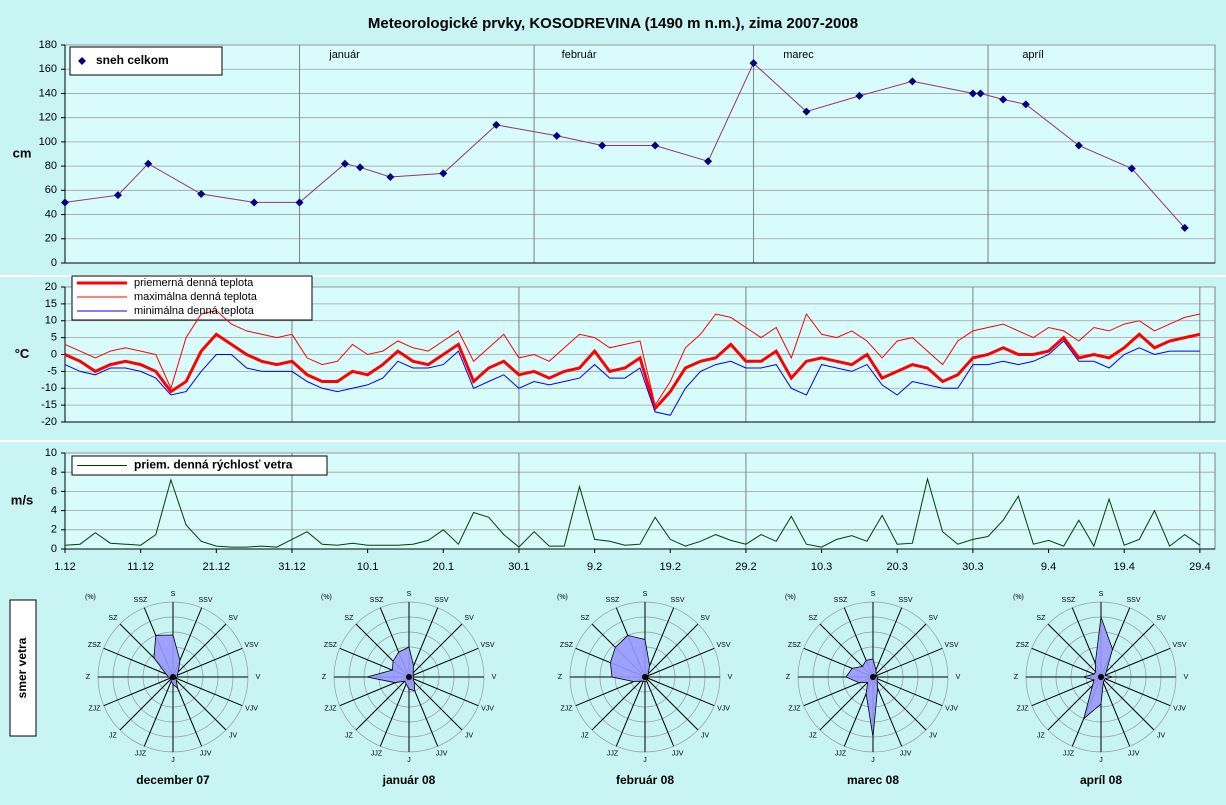 Image resolution: width=1226 pixels, height=805 pixels. Describe the element at coordinates (972, 567) in the screenshot. I see `x-tick-label: 30.3` at that location.